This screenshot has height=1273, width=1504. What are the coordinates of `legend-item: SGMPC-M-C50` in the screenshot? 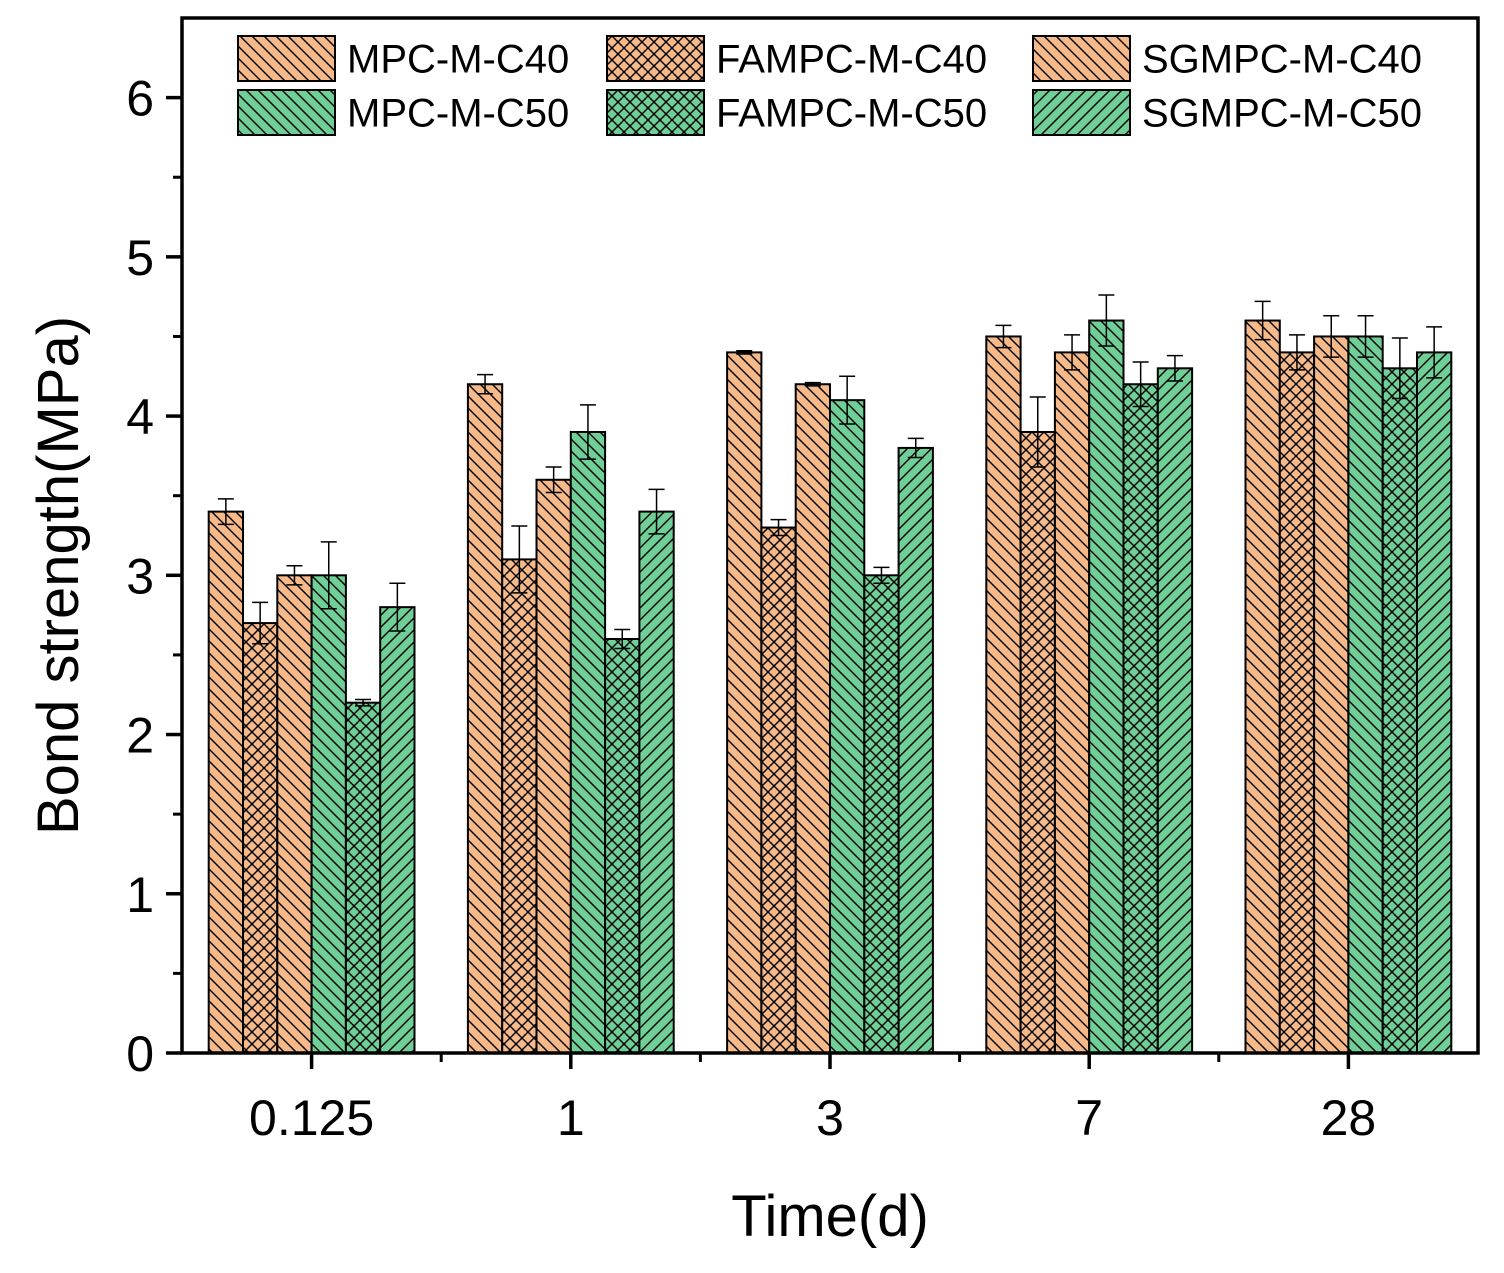 It's located at (1227, 112).